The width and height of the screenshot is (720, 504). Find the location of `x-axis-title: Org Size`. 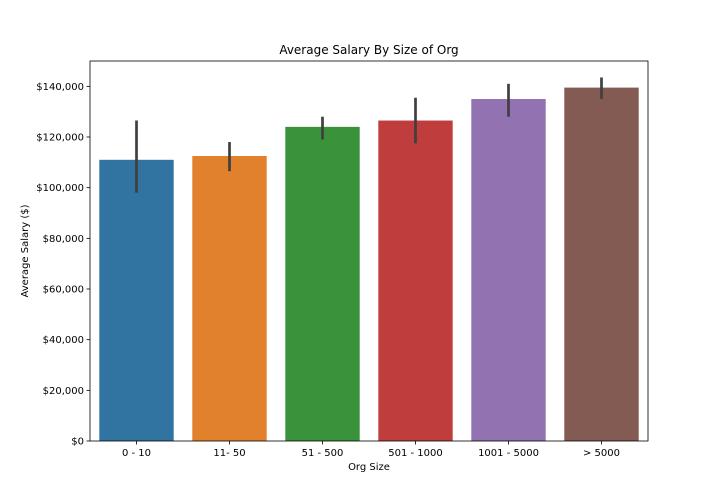

x-axis-title: Org Size is located at coordinates (369, 467).